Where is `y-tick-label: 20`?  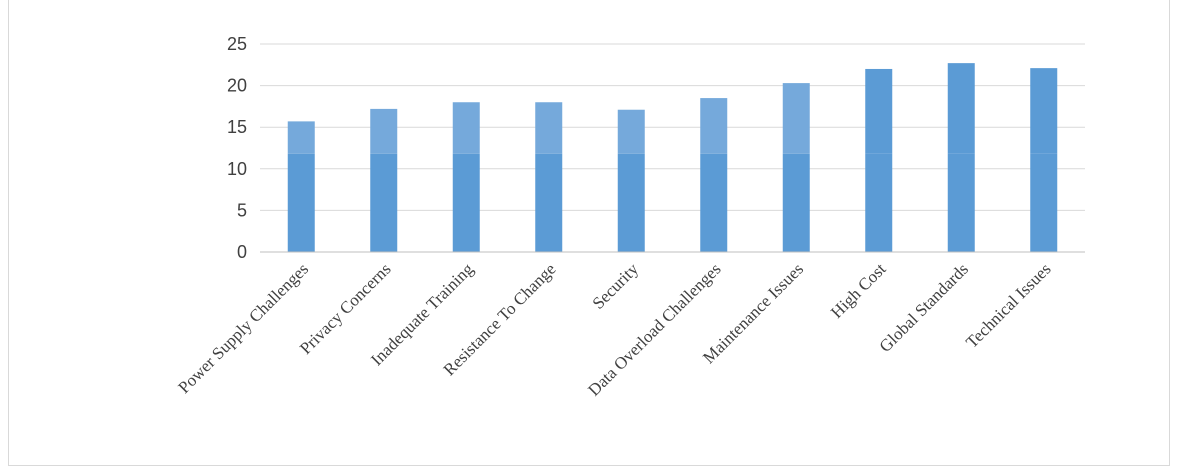
y-tick-label: 20 is located at coordinates (237, 86).